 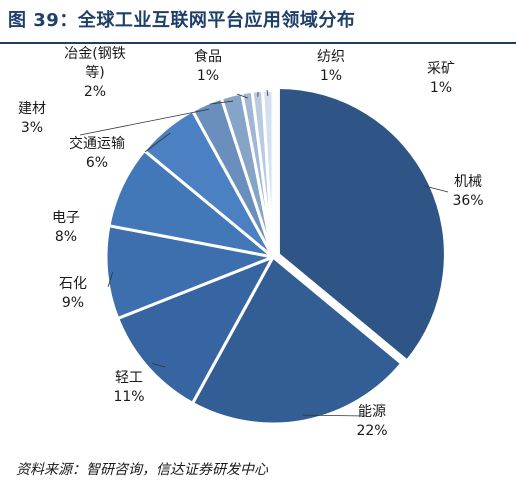 What do you see at coordinates (142, 470) in the screenshot?
I see `source-note: 资料来源：智研咨询，信达证券研发中心` at bounding box center [142, 470].